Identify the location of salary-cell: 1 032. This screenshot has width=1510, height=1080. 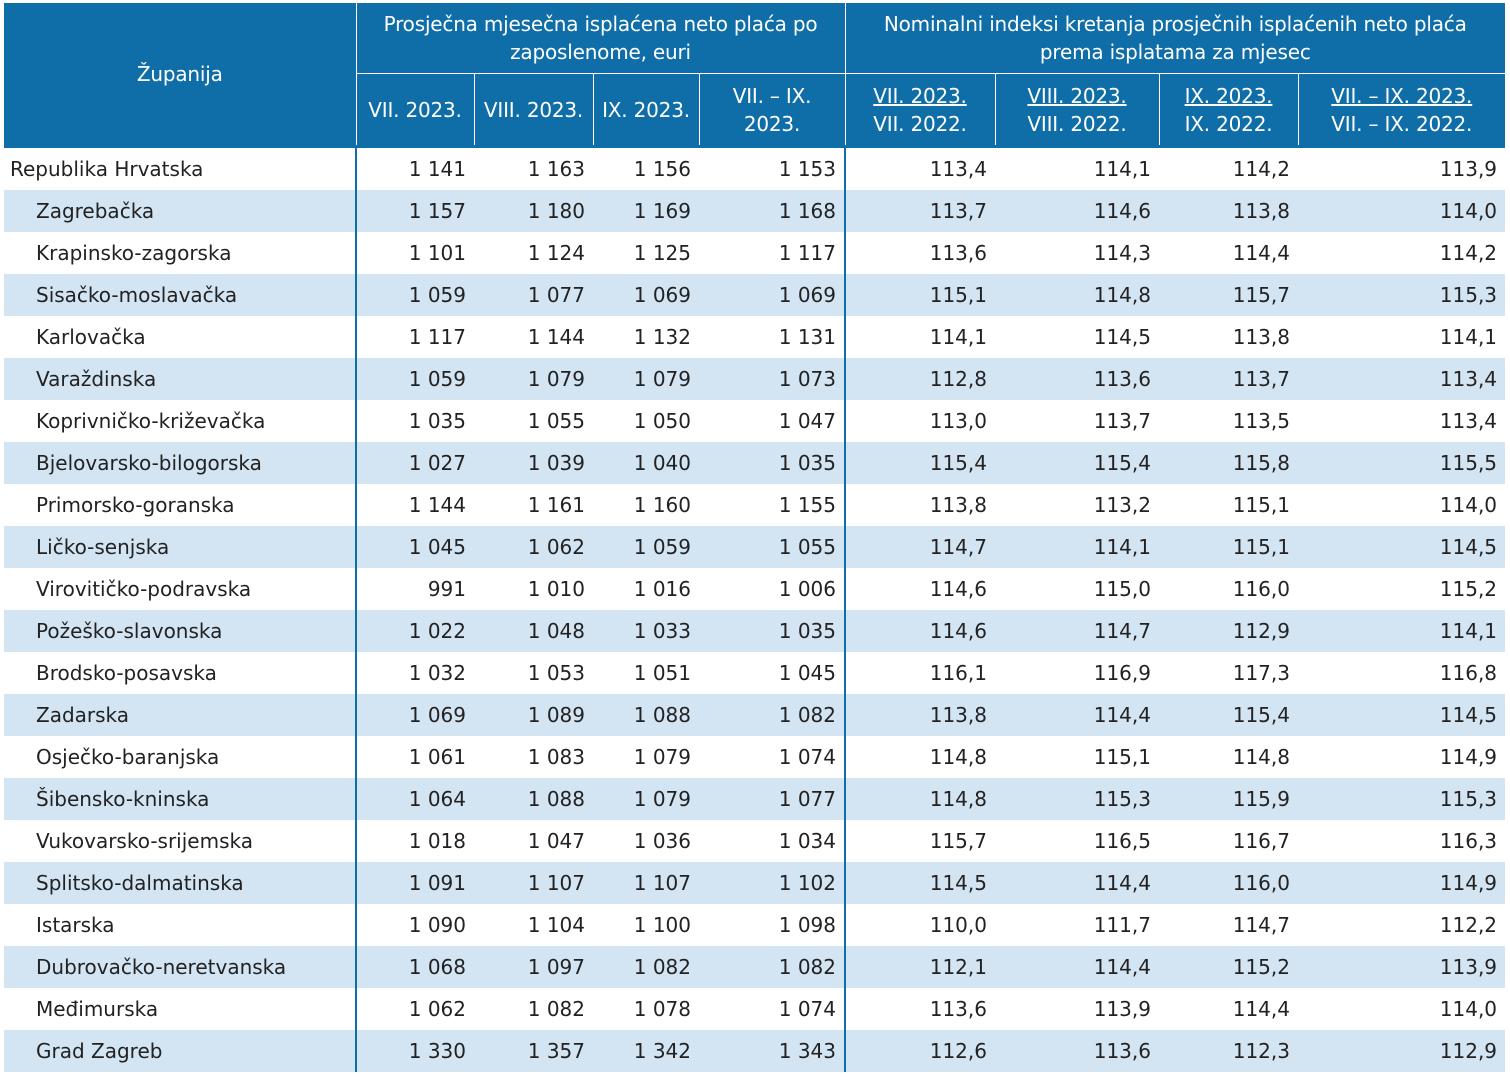
(437, 673).